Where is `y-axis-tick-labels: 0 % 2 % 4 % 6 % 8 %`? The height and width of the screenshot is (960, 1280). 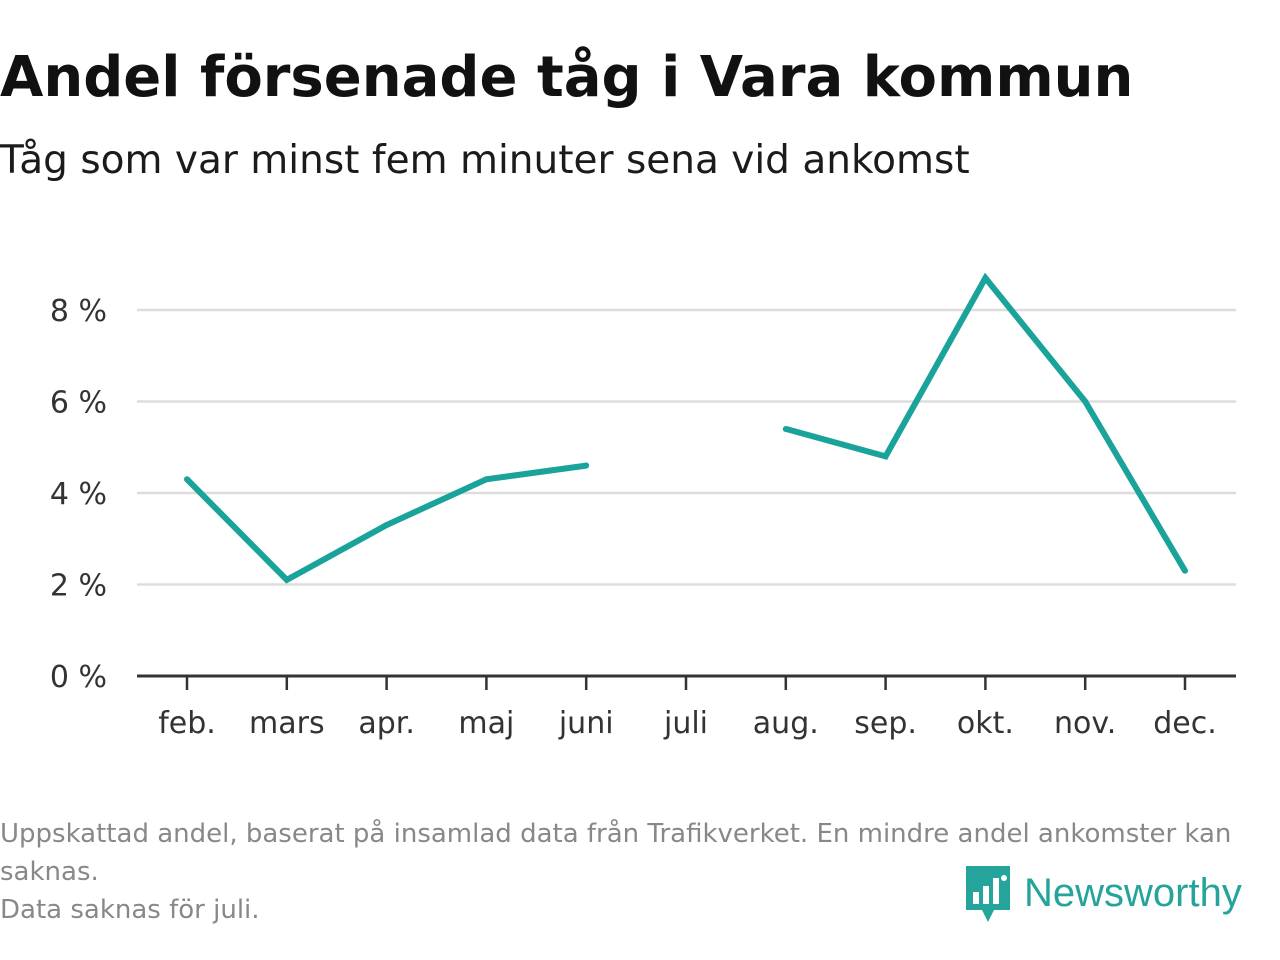 y-axis-tick-labels: 0 % 2 % 4 % 6 % 8 % is located at coordinates (78, 494).